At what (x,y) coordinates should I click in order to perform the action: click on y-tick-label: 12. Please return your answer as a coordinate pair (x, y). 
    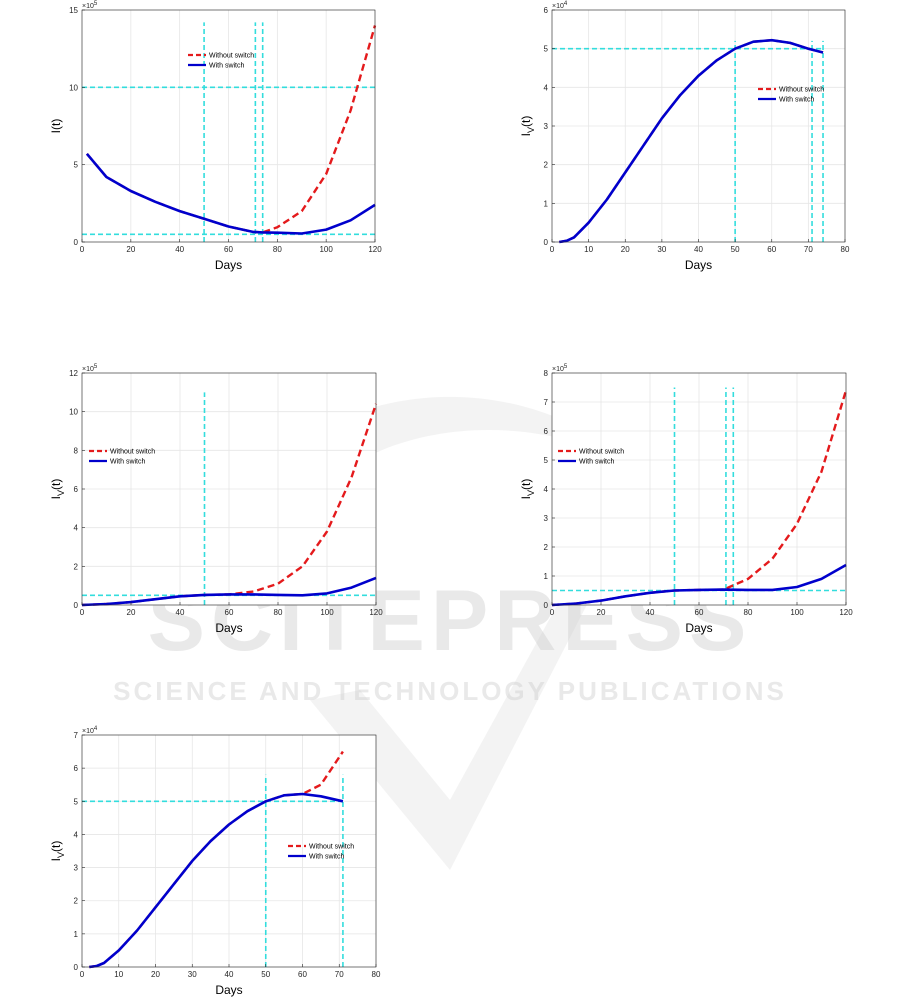
    Looking at the image, I should click on (73, 373).